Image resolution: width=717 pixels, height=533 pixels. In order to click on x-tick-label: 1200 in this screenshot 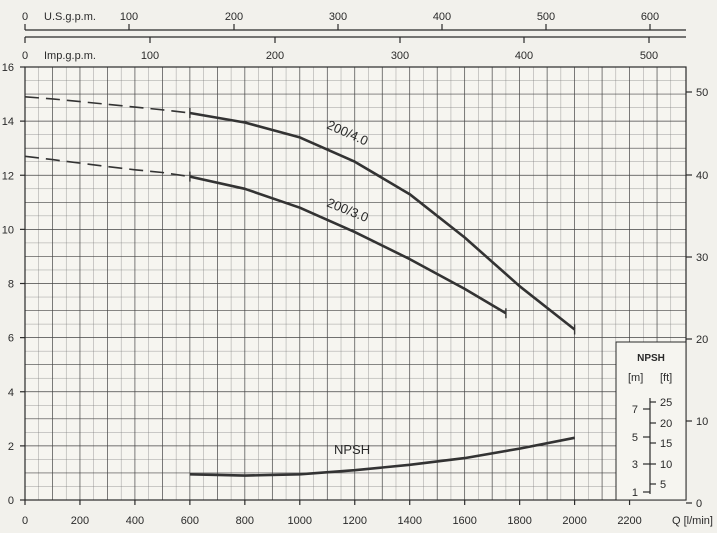, I will do `click(355, 521)`.